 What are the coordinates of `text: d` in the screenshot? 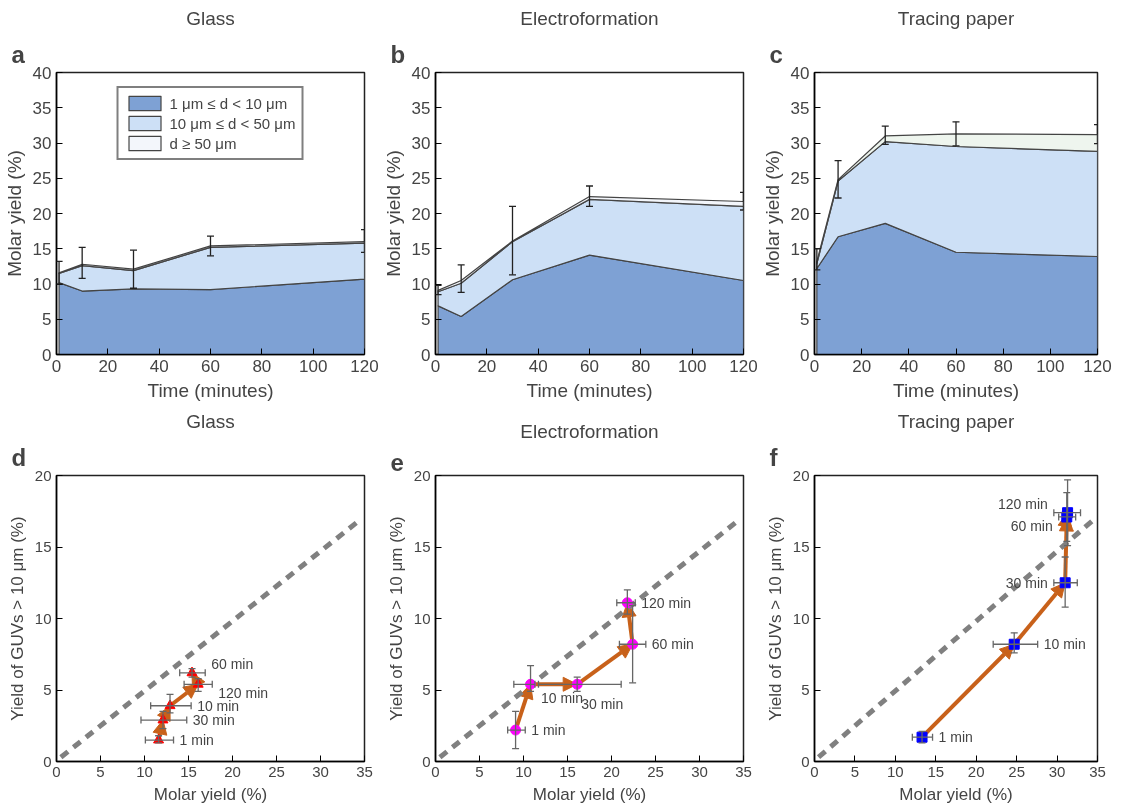 It's located at (19, 457).